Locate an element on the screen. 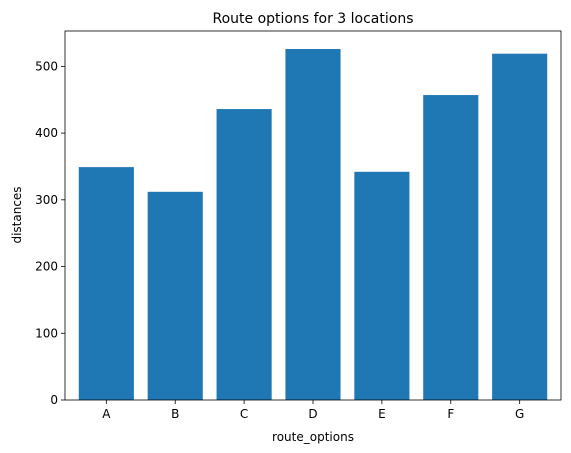  y-axis-ticks: 0 100 200 300 400 500 is located at coordinates (50, 233).